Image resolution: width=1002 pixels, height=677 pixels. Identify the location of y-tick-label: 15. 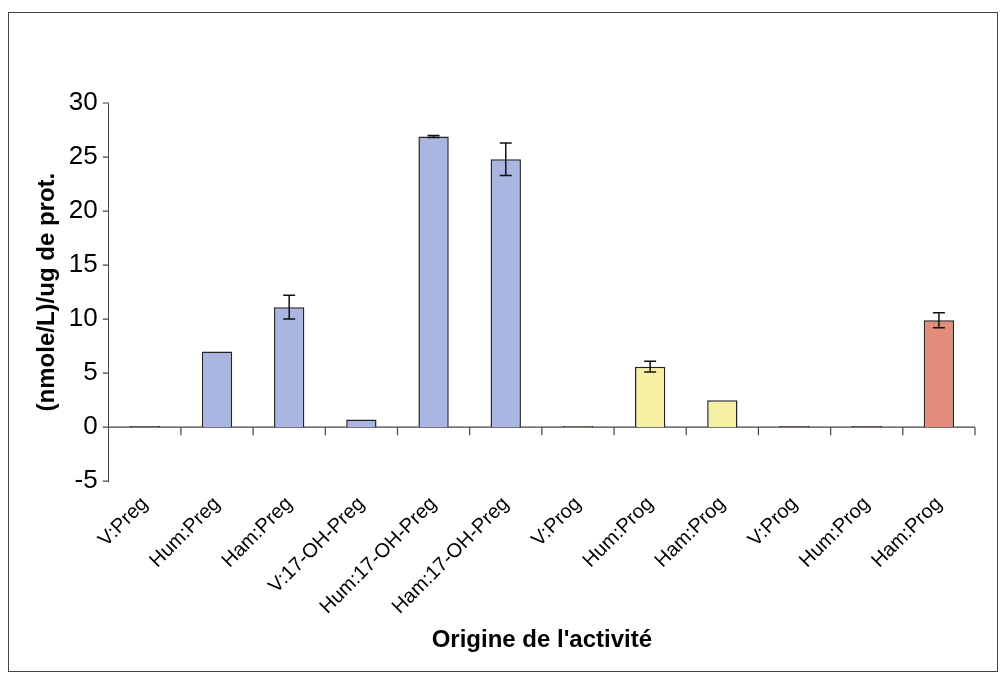
(83, 263).